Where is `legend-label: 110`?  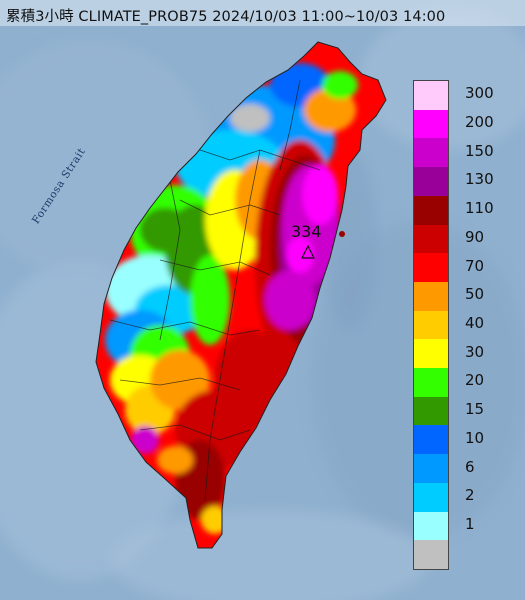 legend-label: 110 is located at coordinates (479, 208).